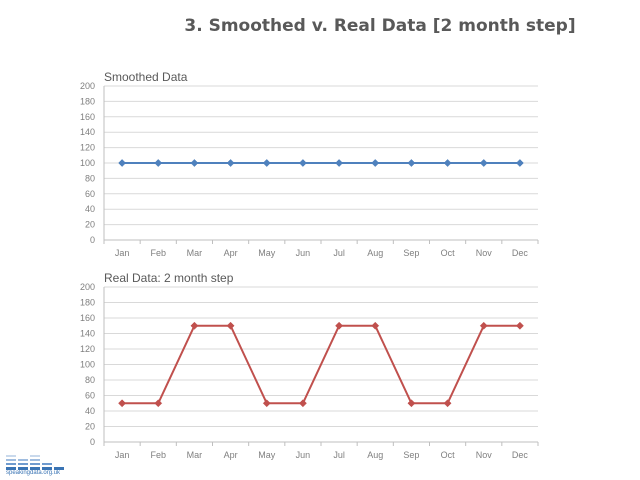 The image size is (640, 480). Describe the element at coordinates (380, 26) in the screenshot. I see `page-title: 3. Smoothed v. Real Data [2 month step]` at that location.